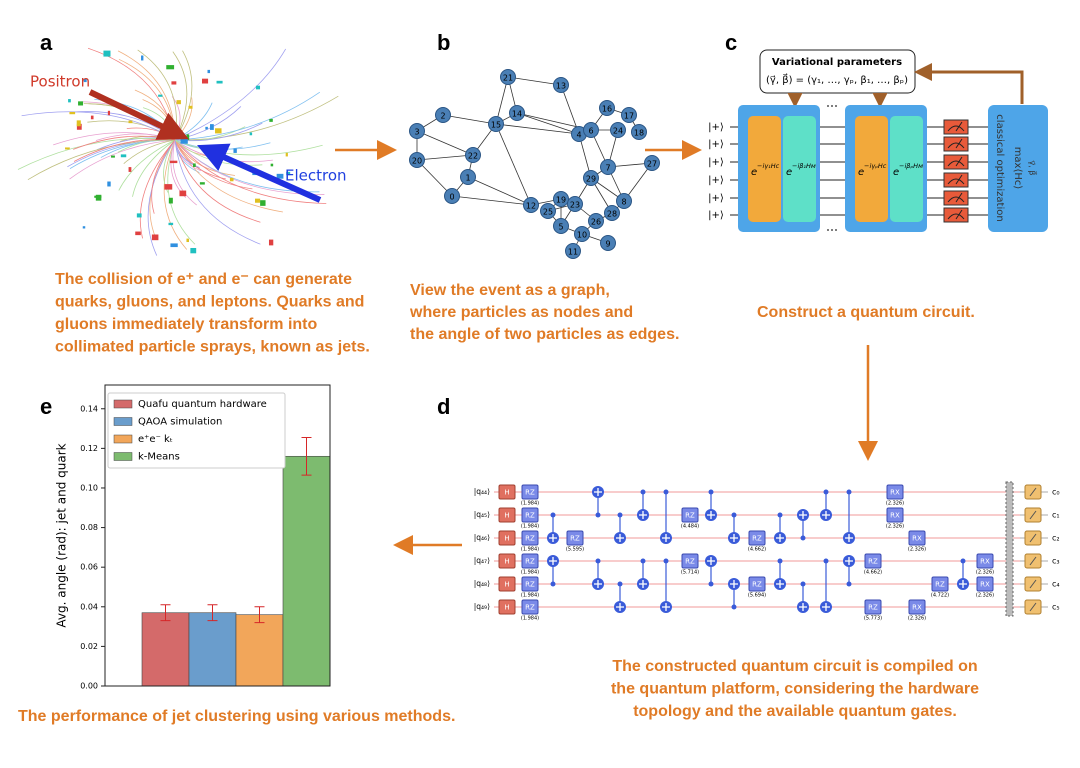 The width and height of the screenshot is (1080, 768). What do you see at coordinates (690, 573) in the screenshot?
I see `gate-param: (5.714)` at bounding box center [690, 573].